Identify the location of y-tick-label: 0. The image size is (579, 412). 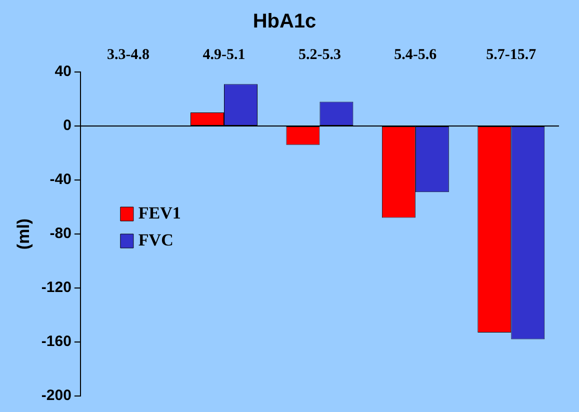
(67, 125).